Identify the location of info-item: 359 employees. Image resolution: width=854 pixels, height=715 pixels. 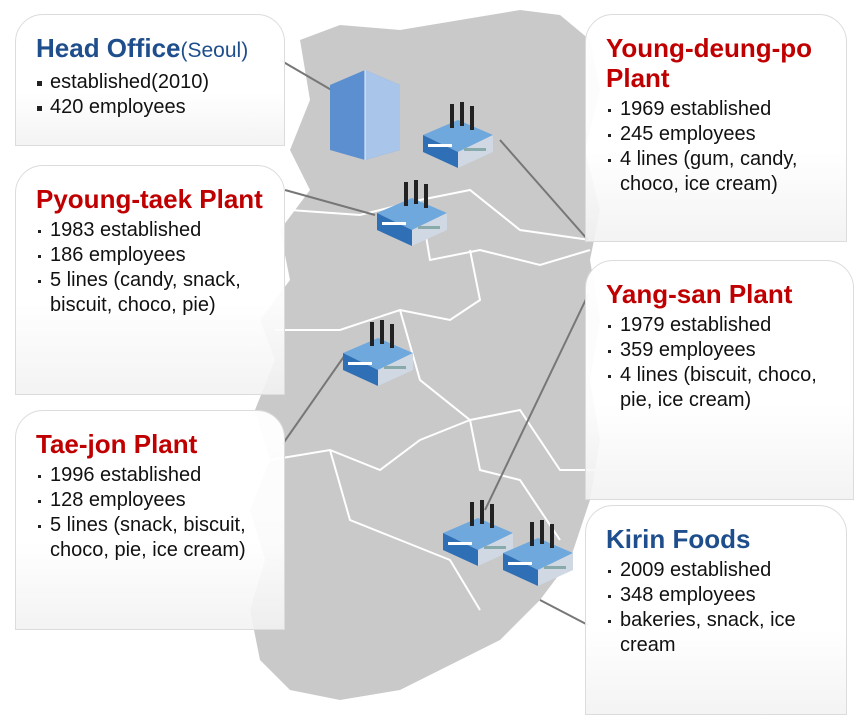
(722, 350).